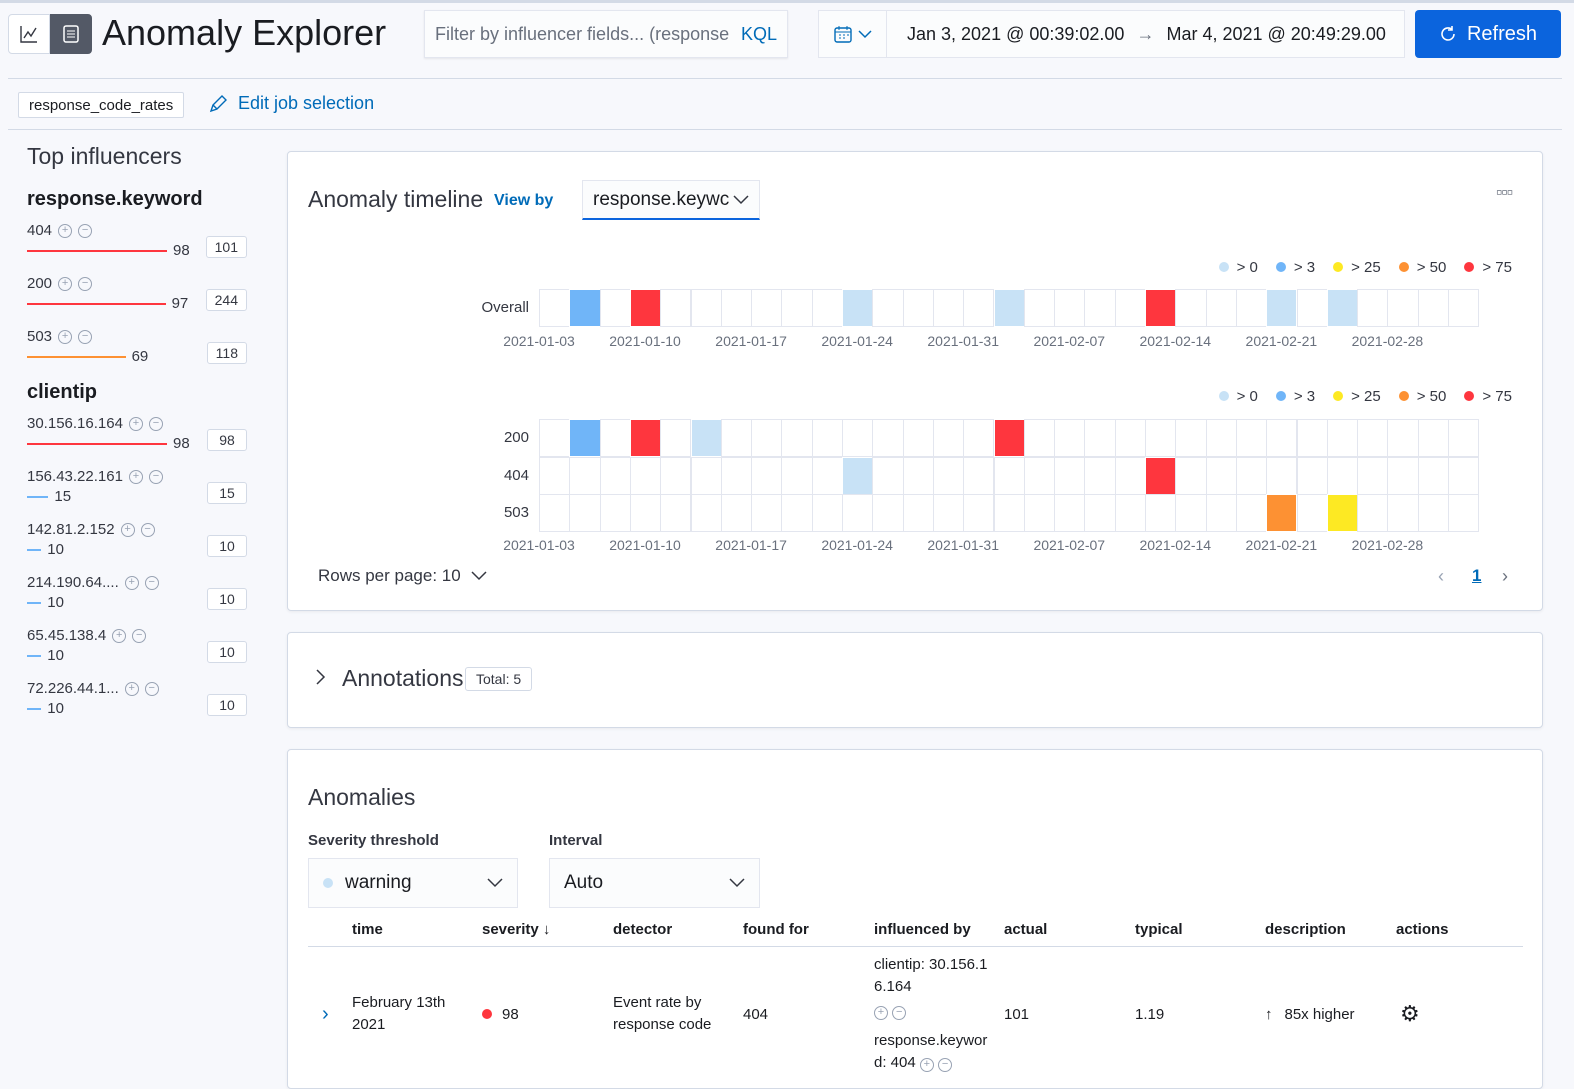 The image size is (1574, 1089). Describe the element at coordinates (291, 103) in the screenshot. I see `edit-job-selection-link: Edit job selection` at that location.